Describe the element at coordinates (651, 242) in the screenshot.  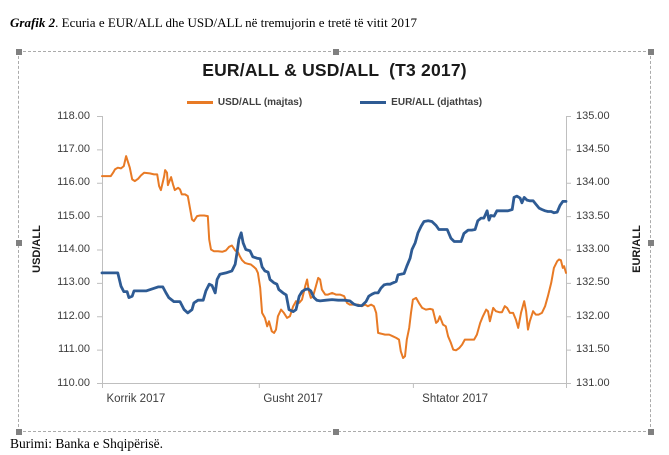
I see `resize-handle-middle-right` at that location.